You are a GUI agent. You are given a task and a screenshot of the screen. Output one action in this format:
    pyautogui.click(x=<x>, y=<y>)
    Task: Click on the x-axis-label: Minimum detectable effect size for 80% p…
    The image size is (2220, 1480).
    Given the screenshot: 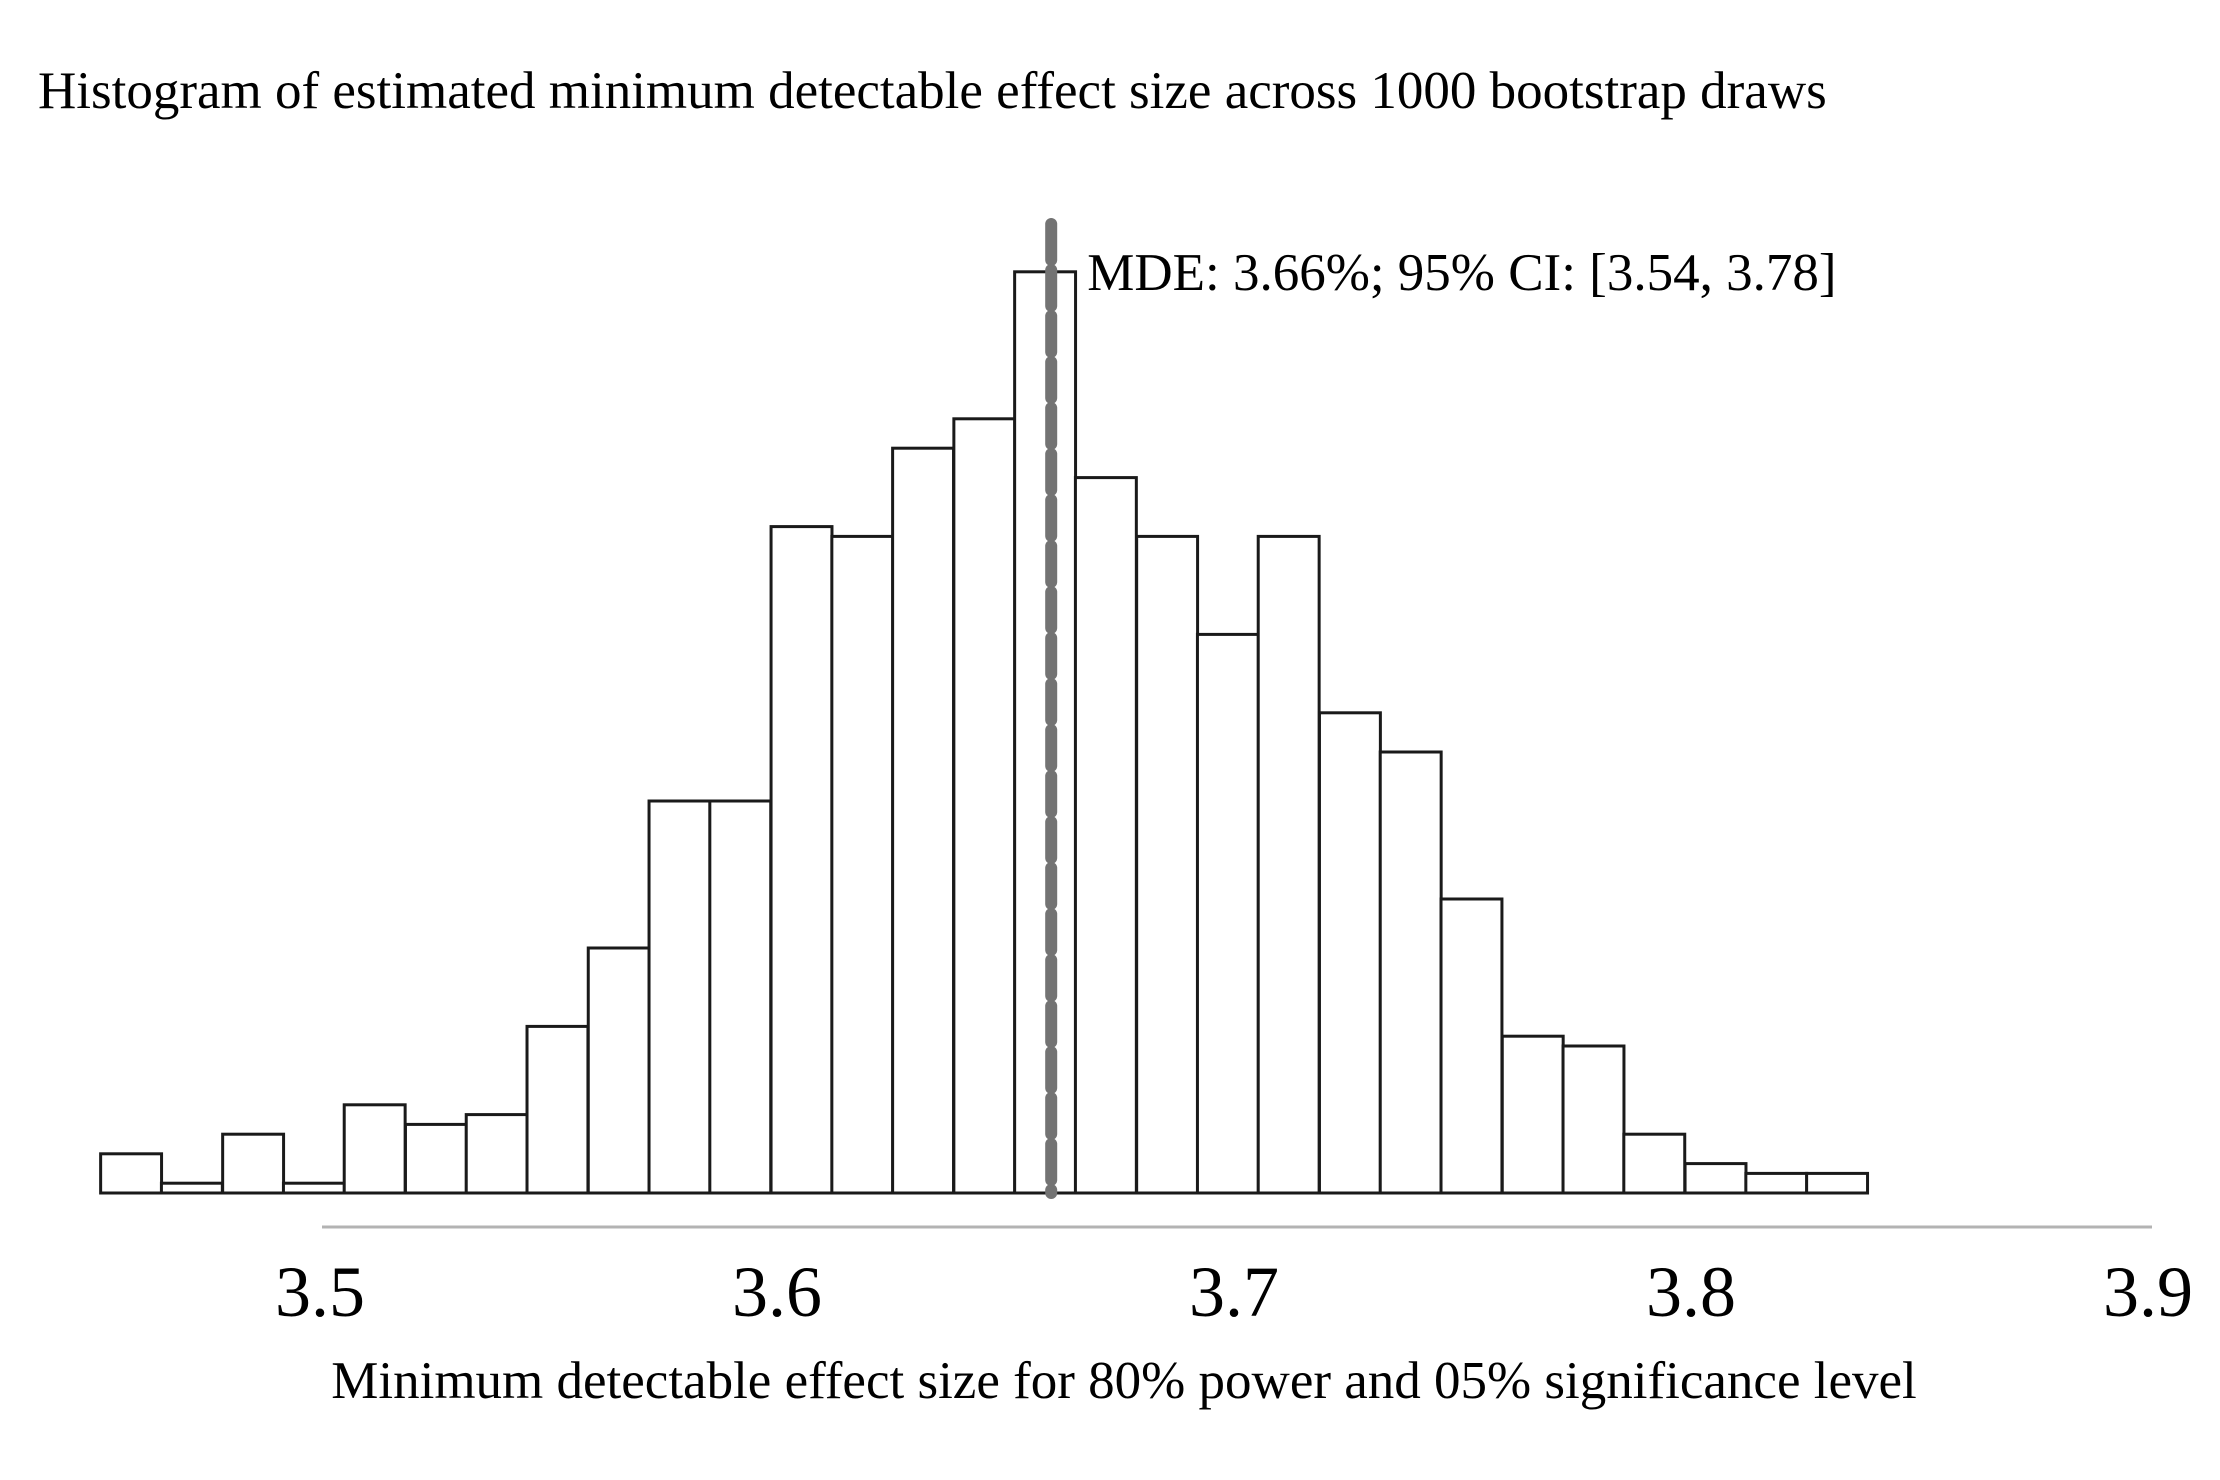 What is the action you would take?
    pyautogui.click(x=1123, y=1381)
    